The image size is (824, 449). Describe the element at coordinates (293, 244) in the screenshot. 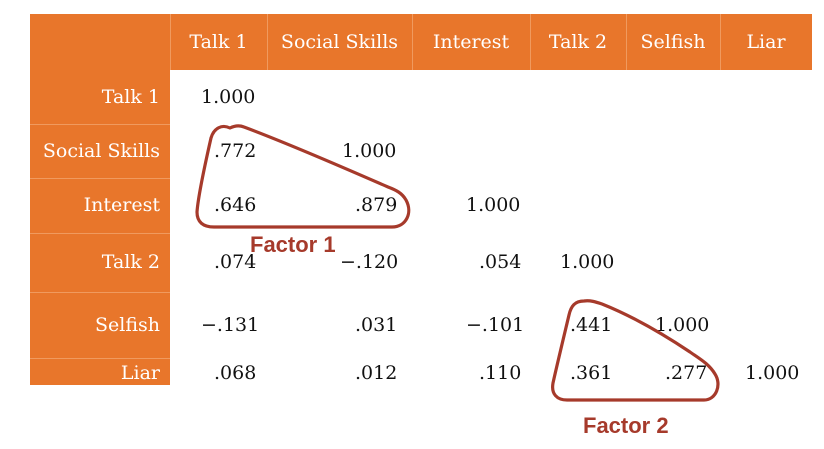

I see `factor-1-label: Factor 1` at that location.